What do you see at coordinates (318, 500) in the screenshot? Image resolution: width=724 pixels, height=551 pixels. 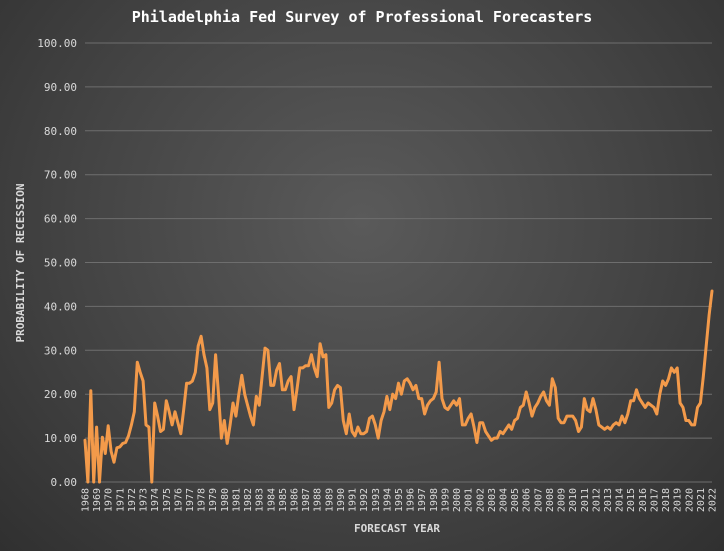 I see `x-tick-label: 1988` at bounding box center [318, 500].